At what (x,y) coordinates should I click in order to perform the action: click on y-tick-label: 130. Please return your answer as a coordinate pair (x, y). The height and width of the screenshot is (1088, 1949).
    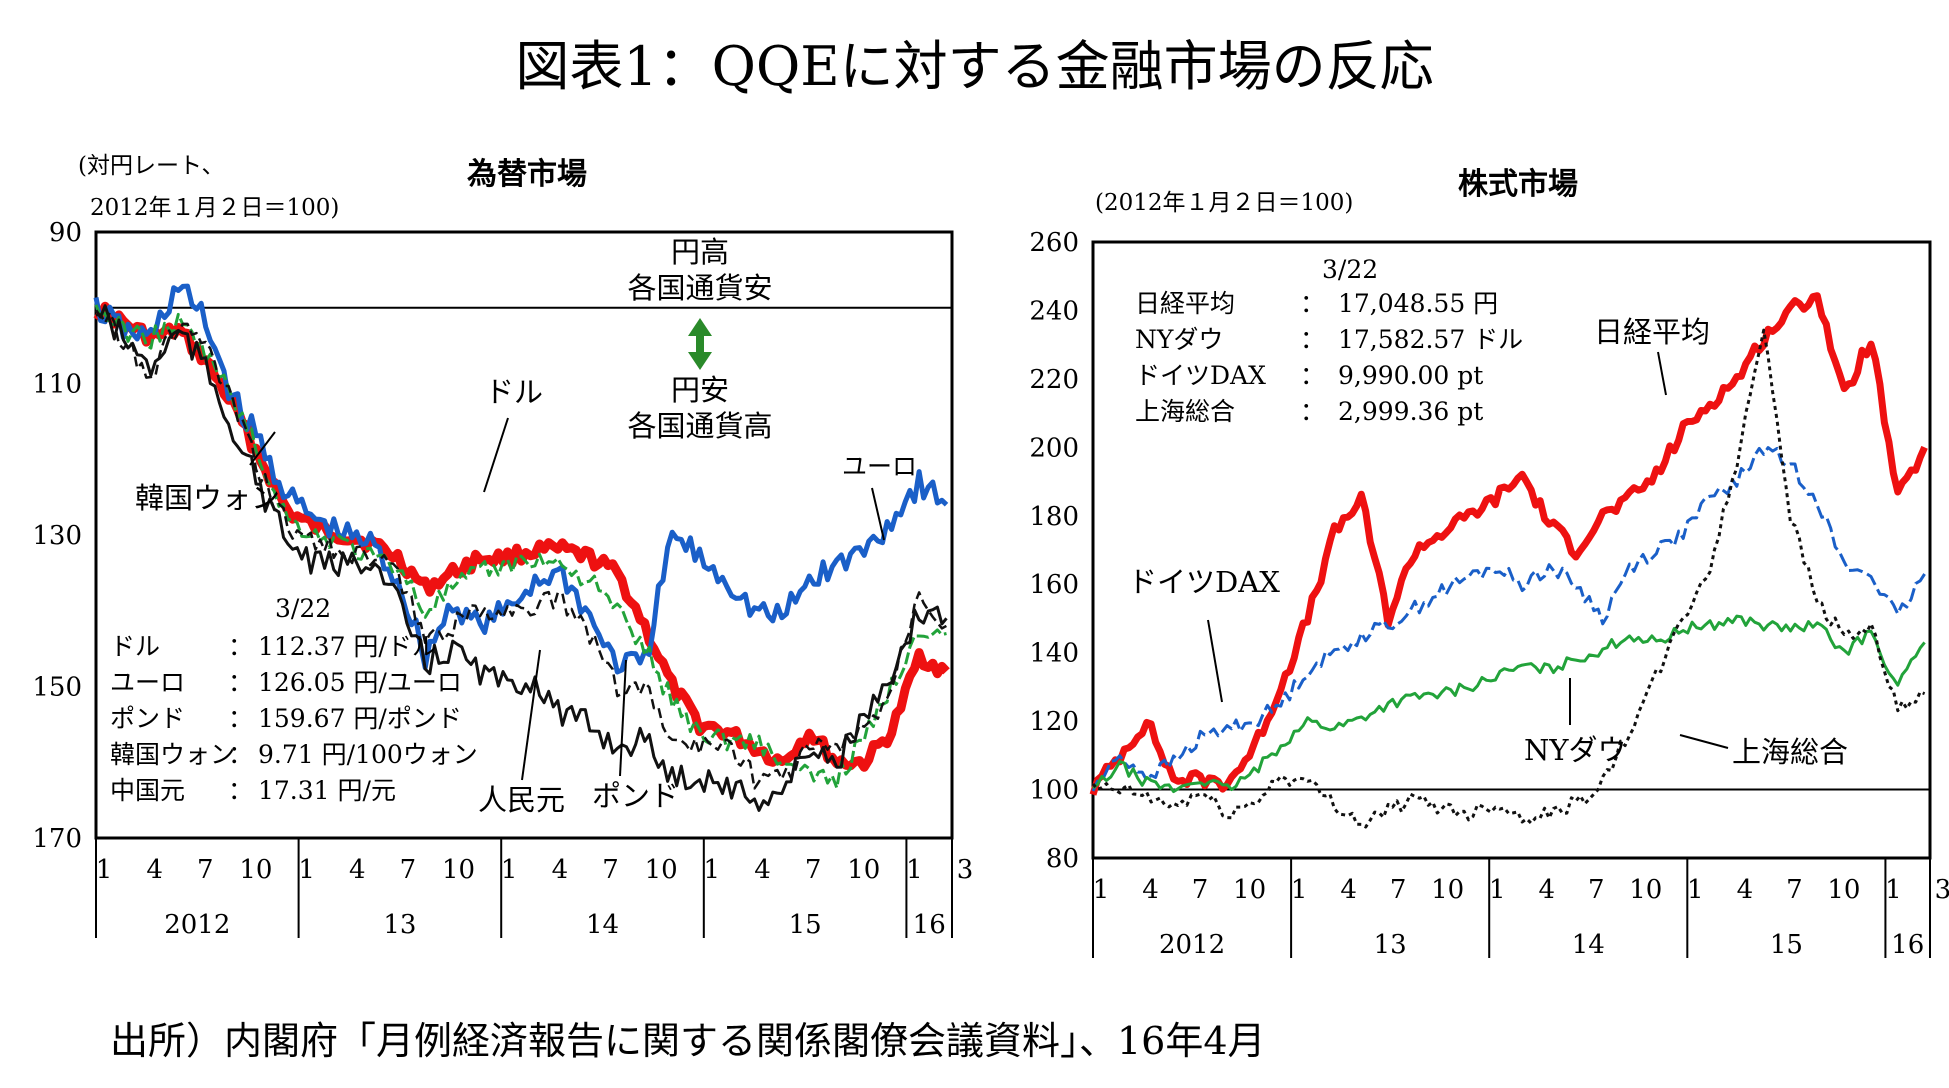
    Looking at the image, I should click on (57, 536).